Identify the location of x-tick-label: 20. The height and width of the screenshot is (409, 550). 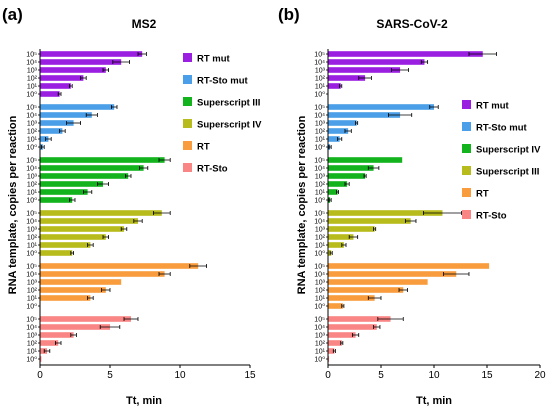
(540, 375).